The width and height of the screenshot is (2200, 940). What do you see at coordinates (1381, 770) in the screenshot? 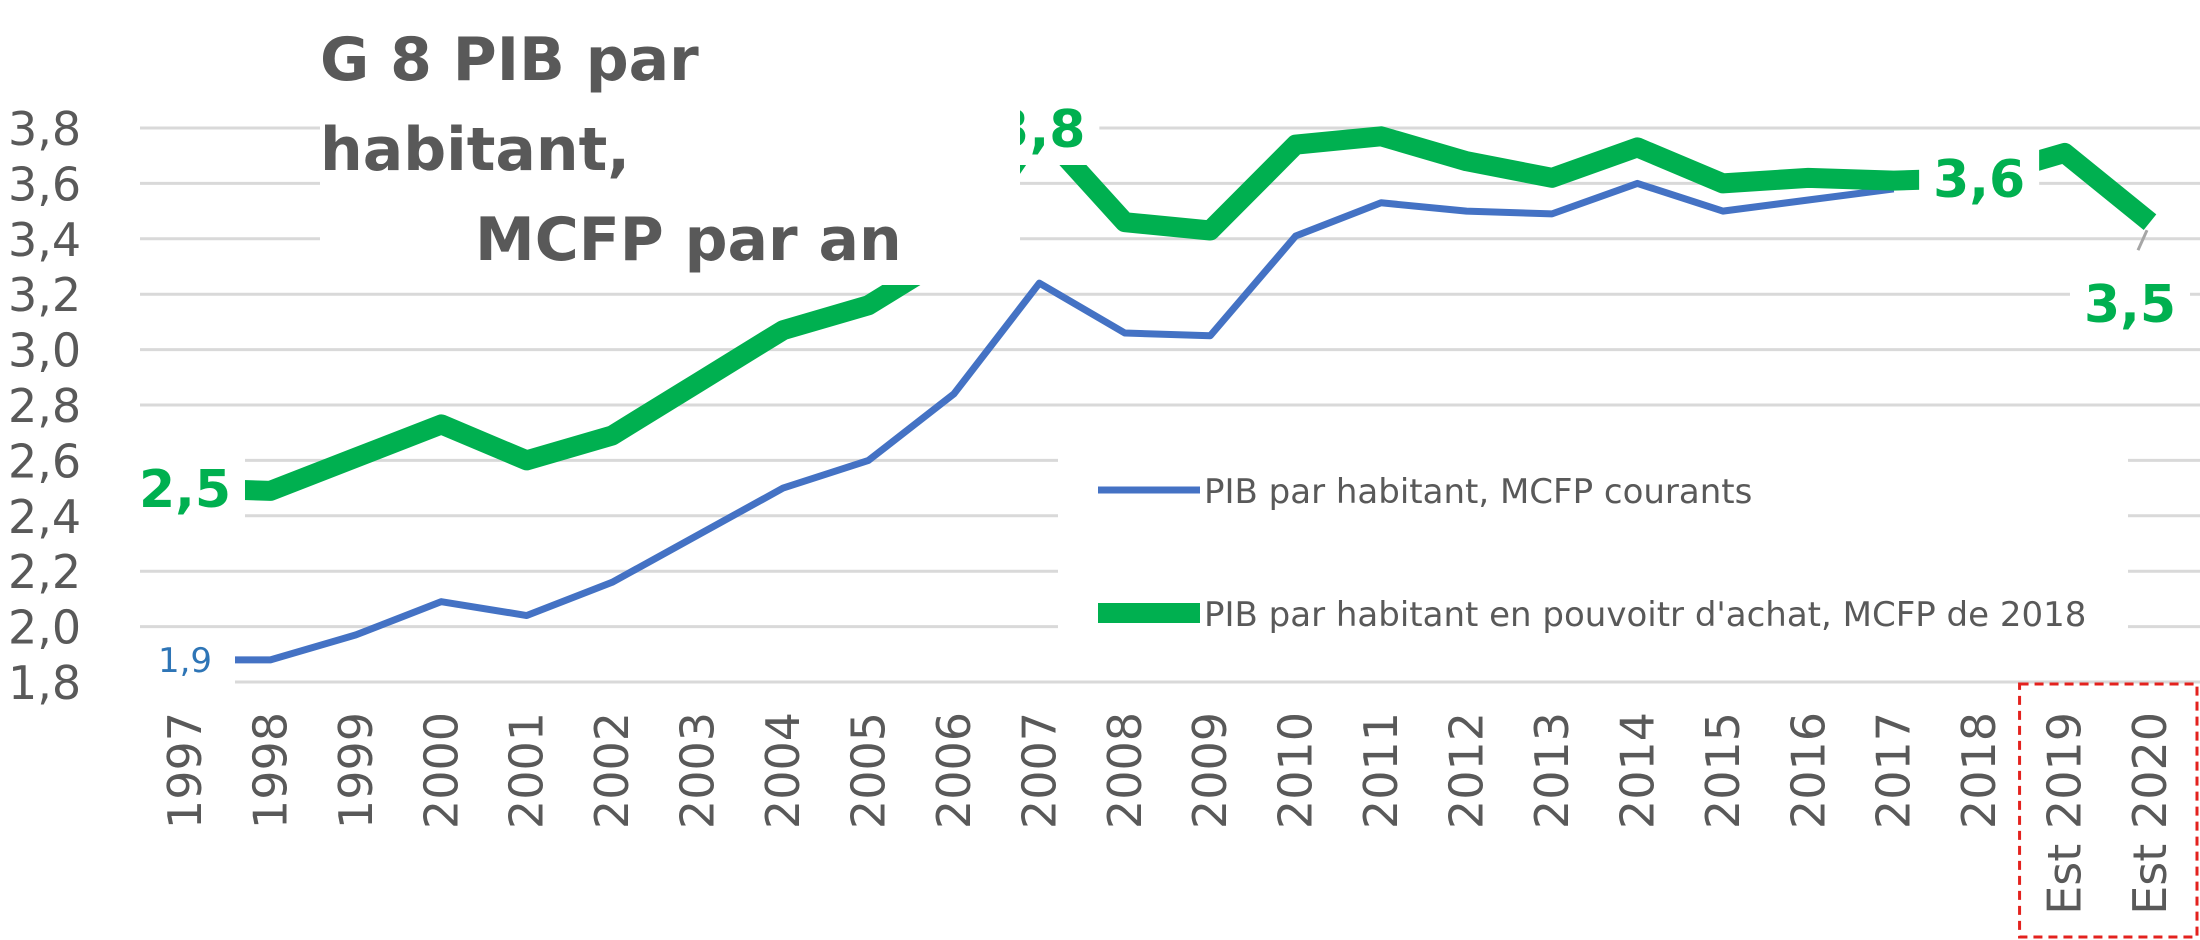
I see `x-tick-label: 2011` at bounding box center [1381, 770].